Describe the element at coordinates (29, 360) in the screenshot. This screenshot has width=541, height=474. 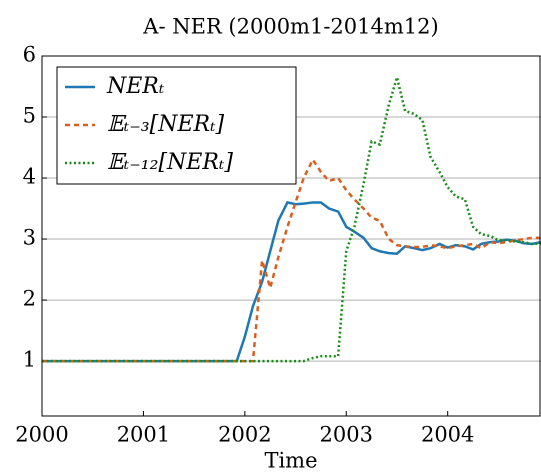
I see `y-tick-label: 1` at that location.